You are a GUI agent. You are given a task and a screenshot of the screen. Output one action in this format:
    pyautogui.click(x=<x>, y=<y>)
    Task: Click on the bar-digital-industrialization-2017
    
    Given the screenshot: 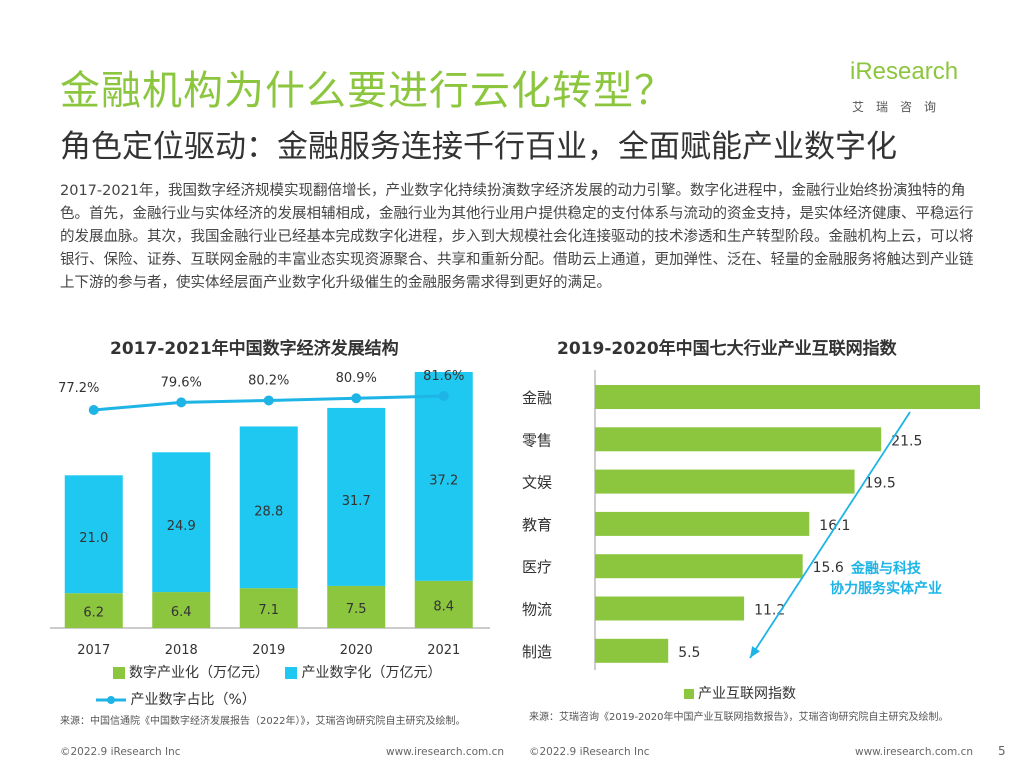 What is the action you would take?
    pyautogui.click(x=93, y=610)
    